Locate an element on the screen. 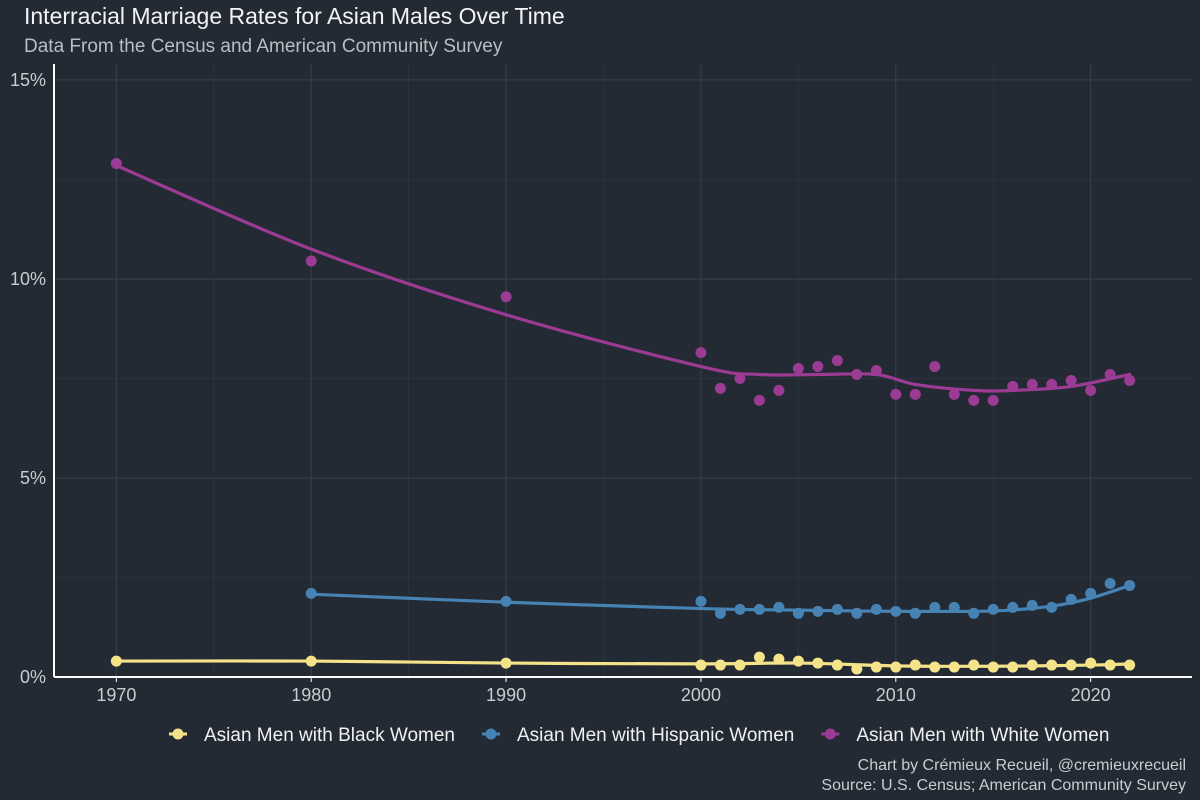 The width and height of the screenshot is (1200, 800). legend-label: Asian Men with Black Women is located at coordinates (329, 735).